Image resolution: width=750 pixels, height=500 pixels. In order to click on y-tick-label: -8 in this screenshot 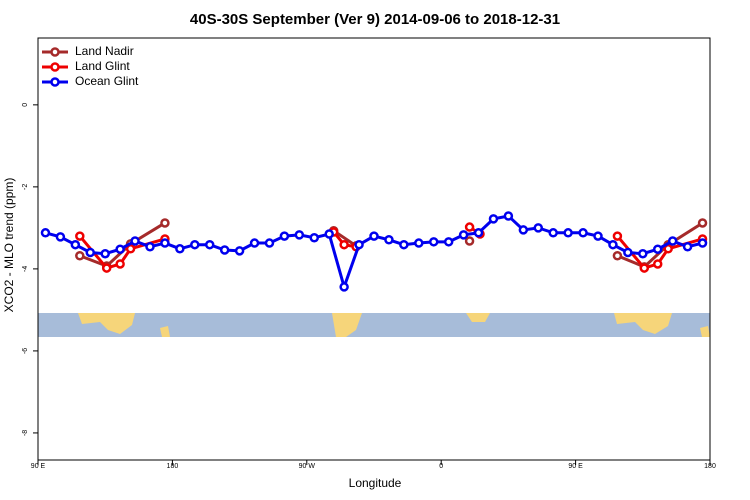, I will do `click(25, 433)`.